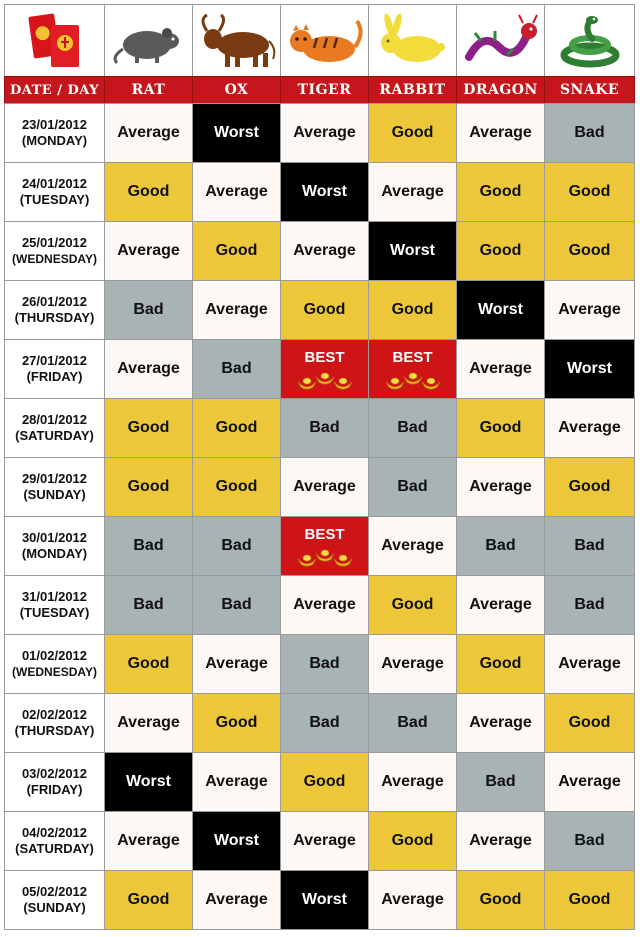 The image size is (640, 937). Describe the element at coordinates (412, 90) in the screenshot. I see `sign-header-label: RABBIT` at that location.